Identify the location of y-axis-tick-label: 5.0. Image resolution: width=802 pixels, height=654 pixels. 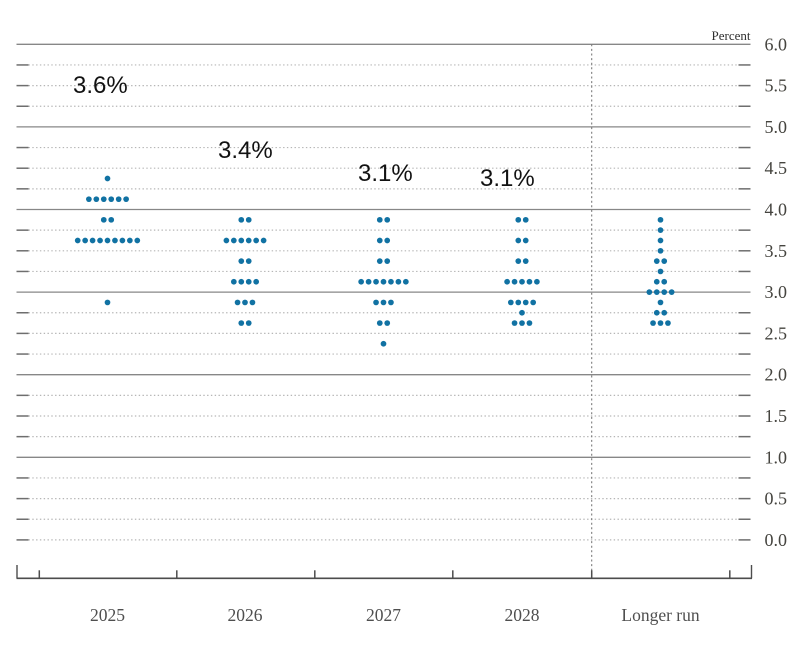
(776, 127).